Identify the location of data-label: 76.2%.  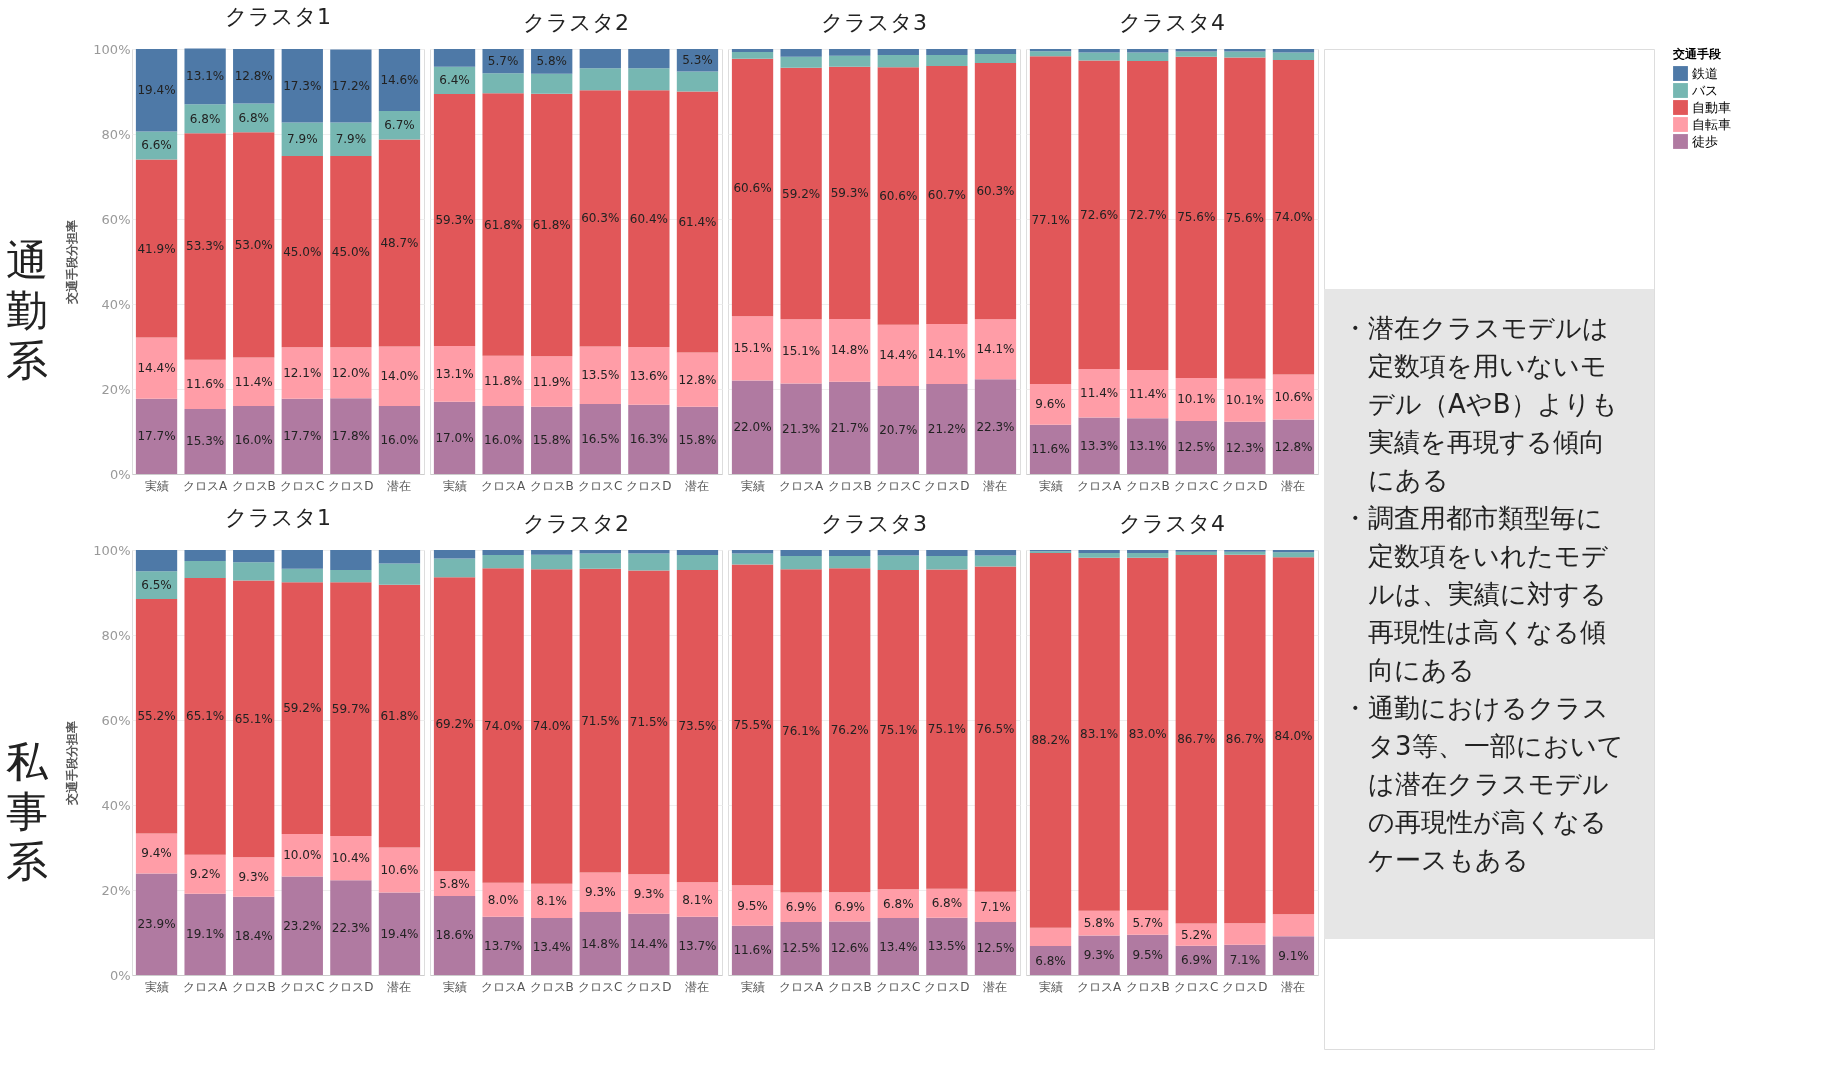
(849, 730).